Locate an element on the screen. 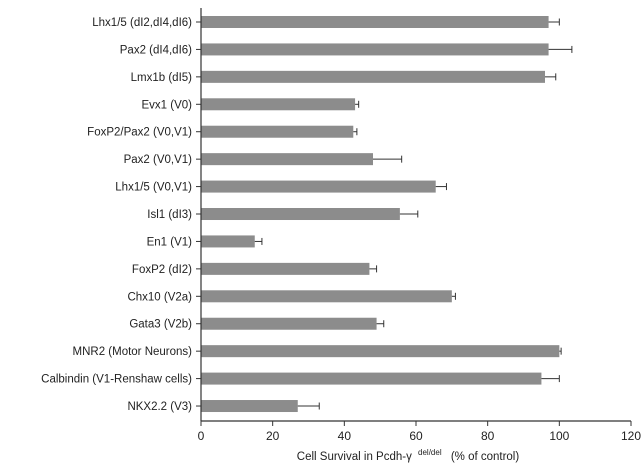 This screenshot has width=643, height=468. x-tick-label: 100 is located at coordinates (559, 436).